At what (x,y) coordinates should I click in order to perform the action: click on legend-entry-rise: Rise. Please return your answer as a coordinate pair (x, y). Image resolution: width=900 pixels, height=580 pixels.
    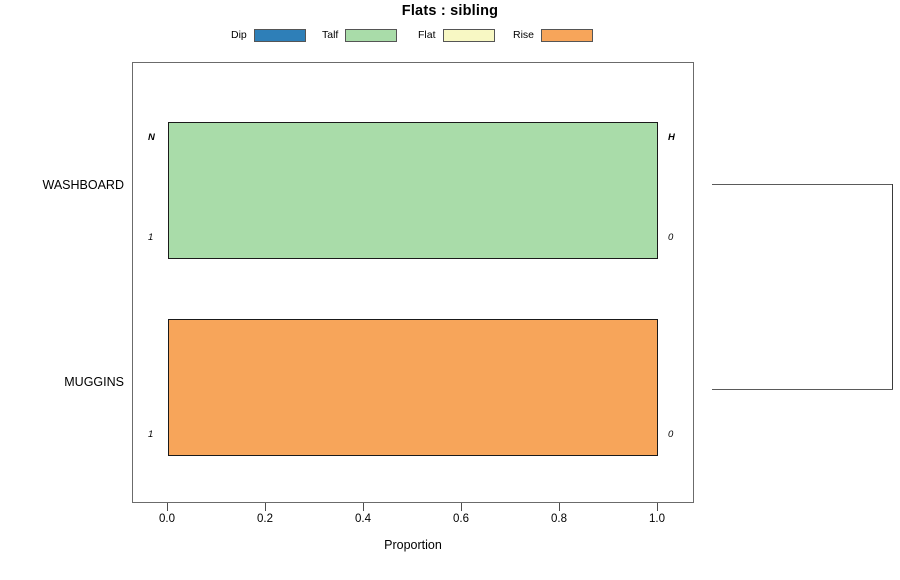
    Looking at the image, I should click on (553, 35).